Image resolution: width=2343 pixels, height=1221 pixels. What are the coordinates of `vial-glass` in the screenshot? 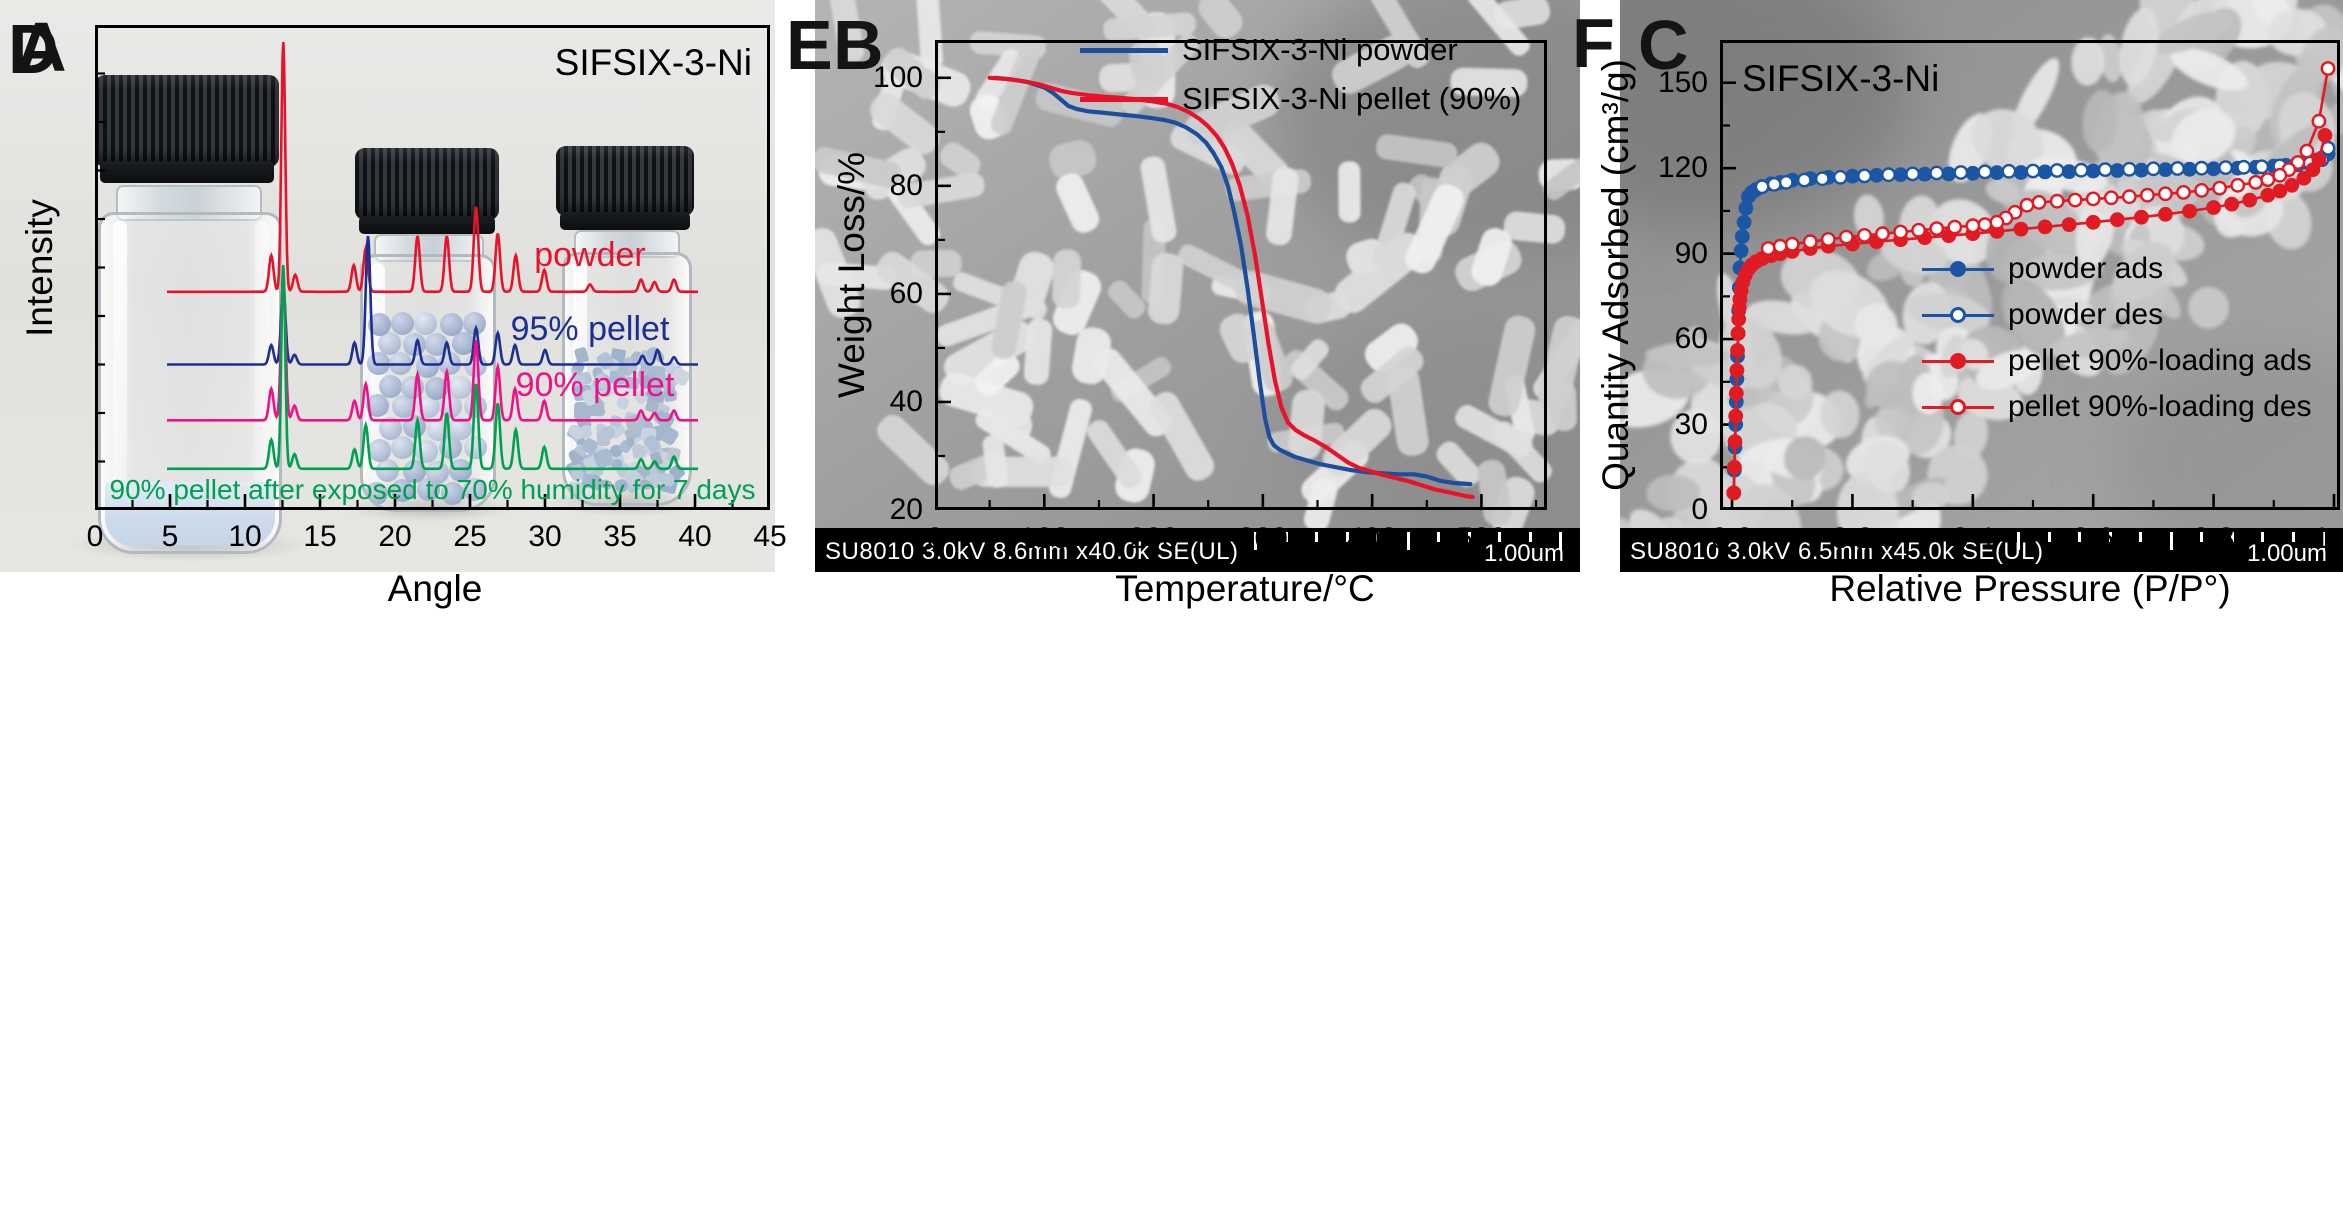 It's located at (190, 383).